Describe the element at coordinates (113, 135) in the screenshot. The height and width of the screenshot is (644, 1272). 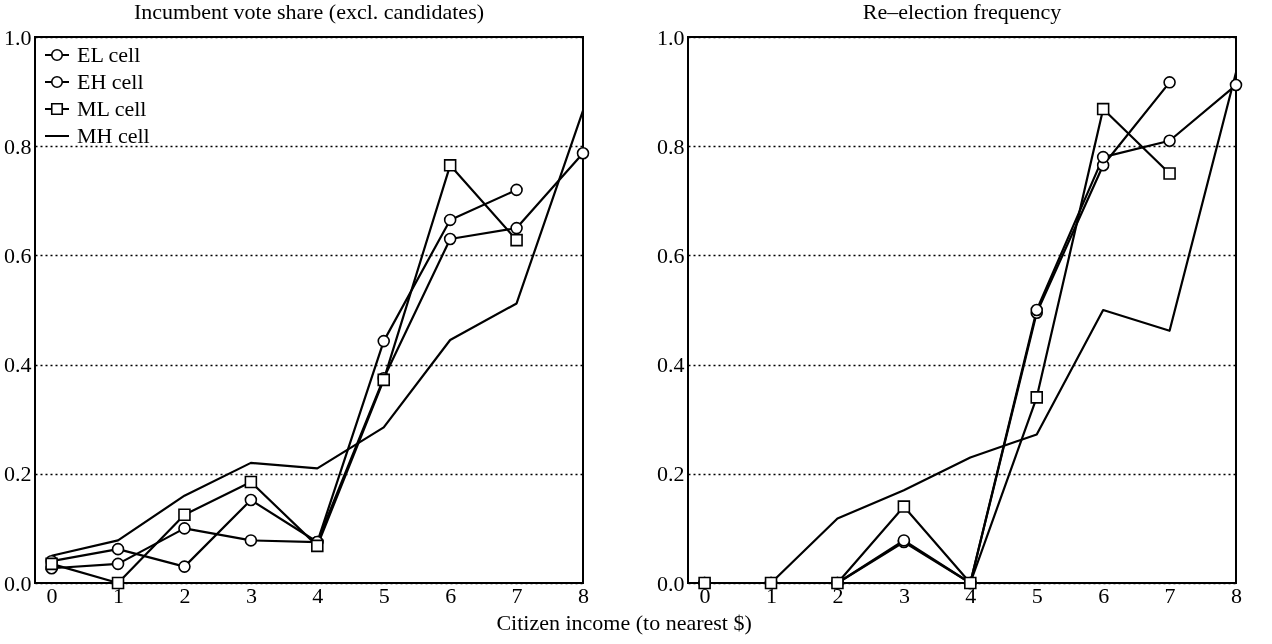
I see `legend-label: MH cell` at that location.